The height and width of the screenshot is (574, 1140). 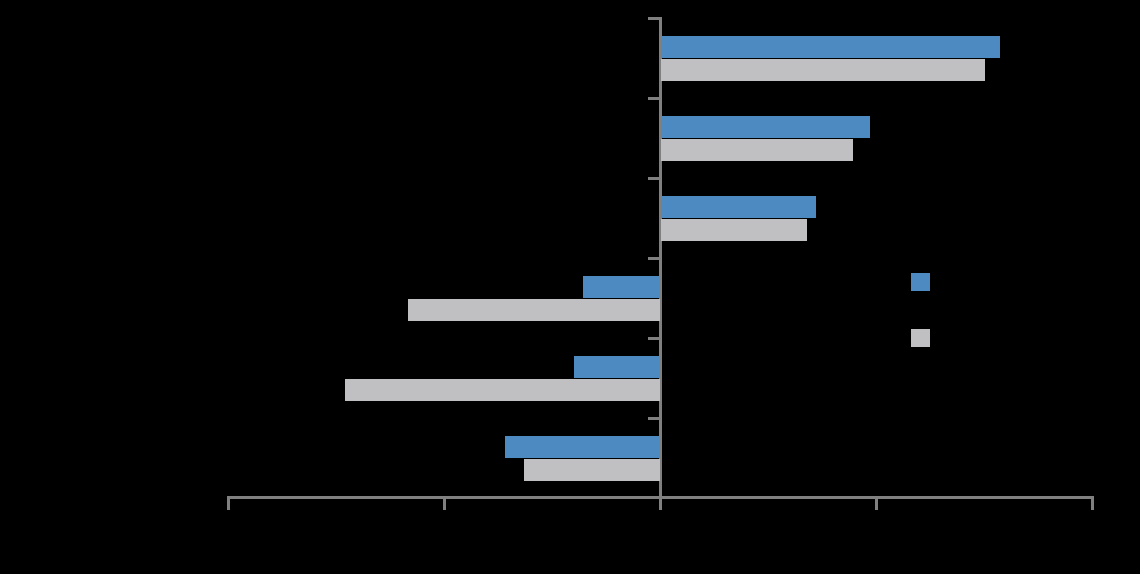 What do you see at coordinates (920, 338) in the screenshot?
I see `legend-swatch-series2` at bounding box center [920, 338].